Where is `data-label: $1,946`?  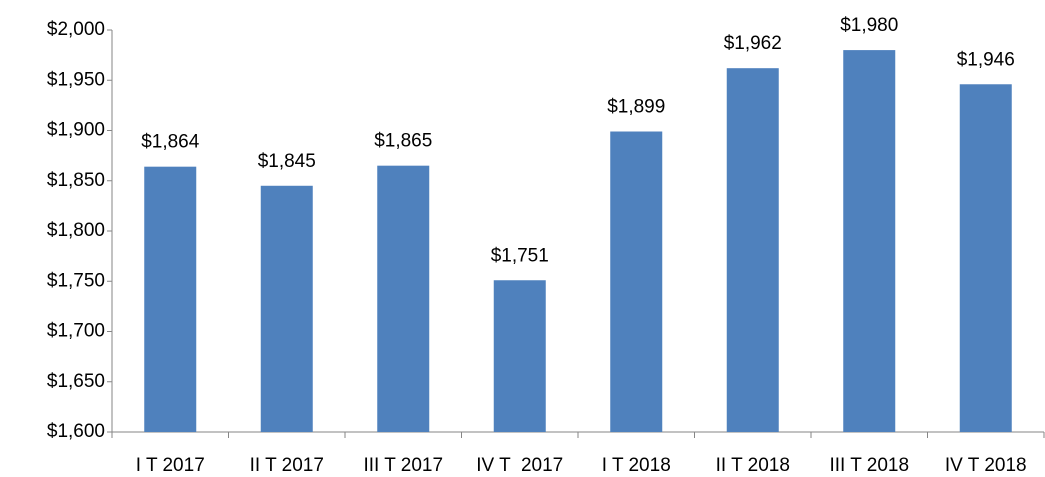
data-label: $1,946 is located at coordinates (986, 59).